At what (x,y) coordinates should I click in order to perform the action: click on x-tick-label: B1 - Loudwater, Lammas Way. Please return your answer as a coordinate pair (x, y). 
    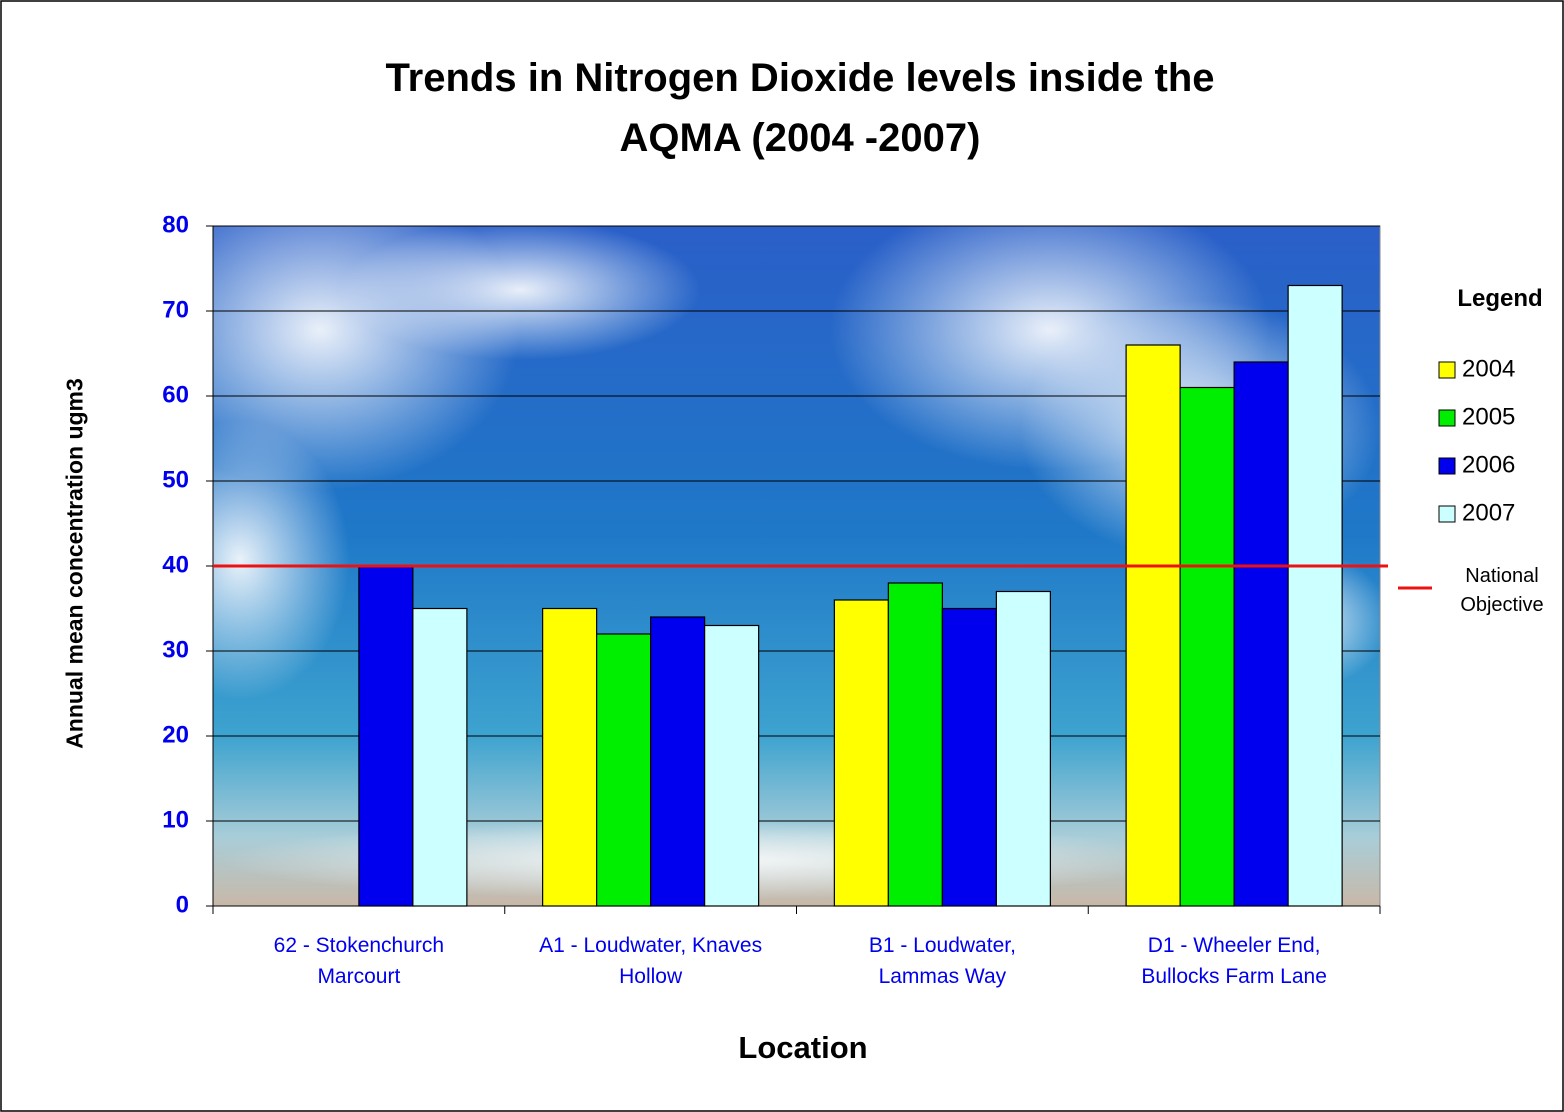
    Looking at the image, I should click on (942, 961).